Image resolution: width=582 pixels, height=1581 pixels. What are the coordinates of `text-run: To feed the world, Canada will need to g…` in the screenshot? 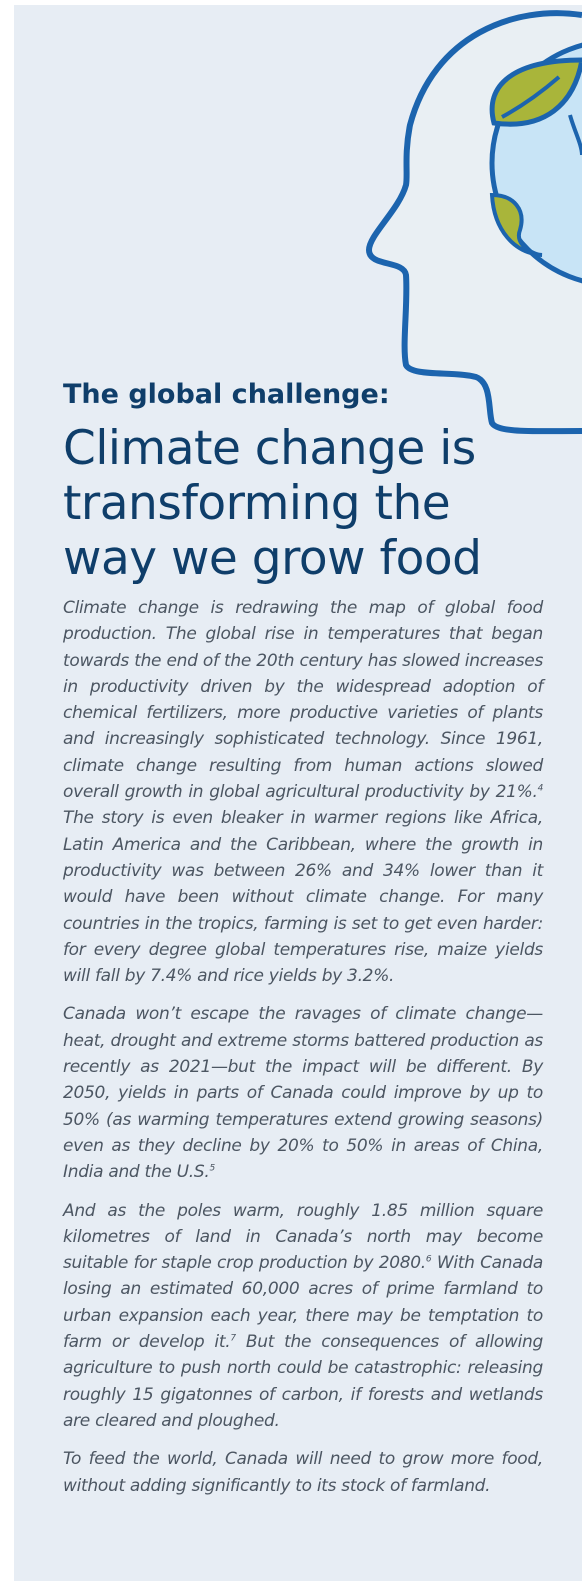 It's located at (303, 1472).